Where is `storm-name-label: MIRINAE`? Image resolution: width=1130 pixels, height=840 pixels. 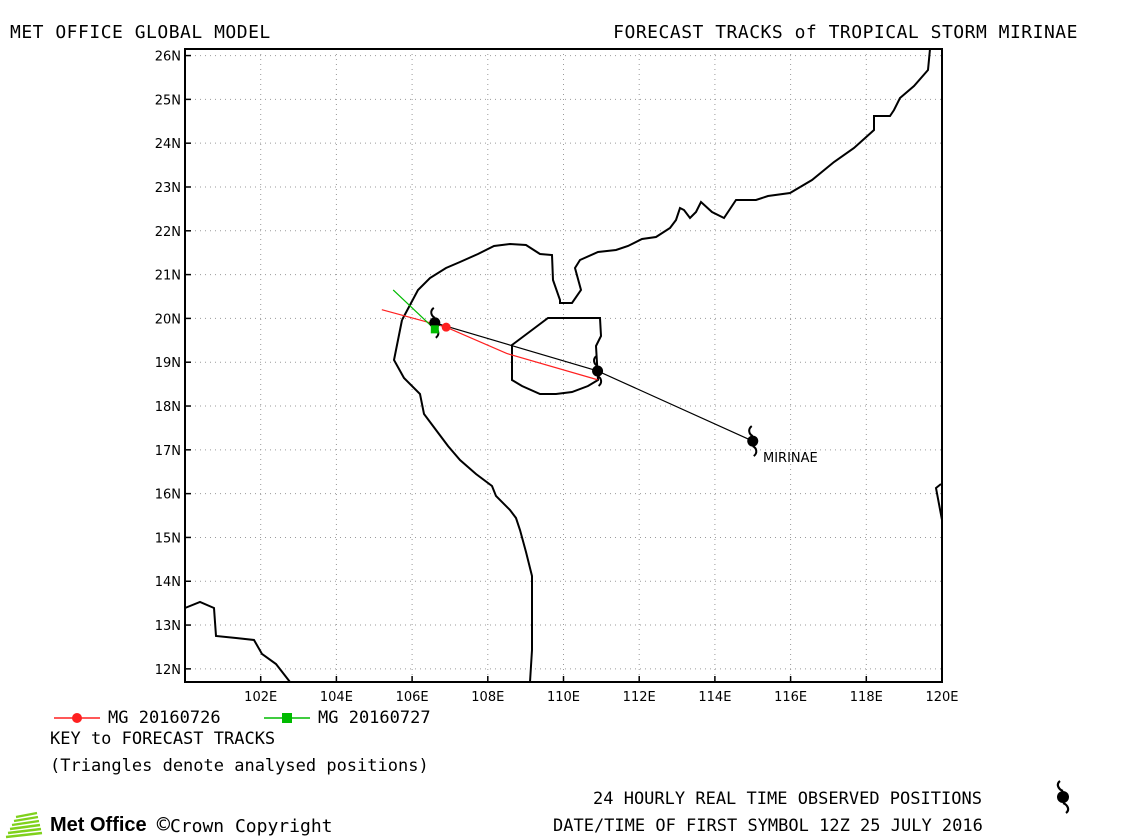
storm-name-label: MIRINAE is located at coordinates (790, 458).